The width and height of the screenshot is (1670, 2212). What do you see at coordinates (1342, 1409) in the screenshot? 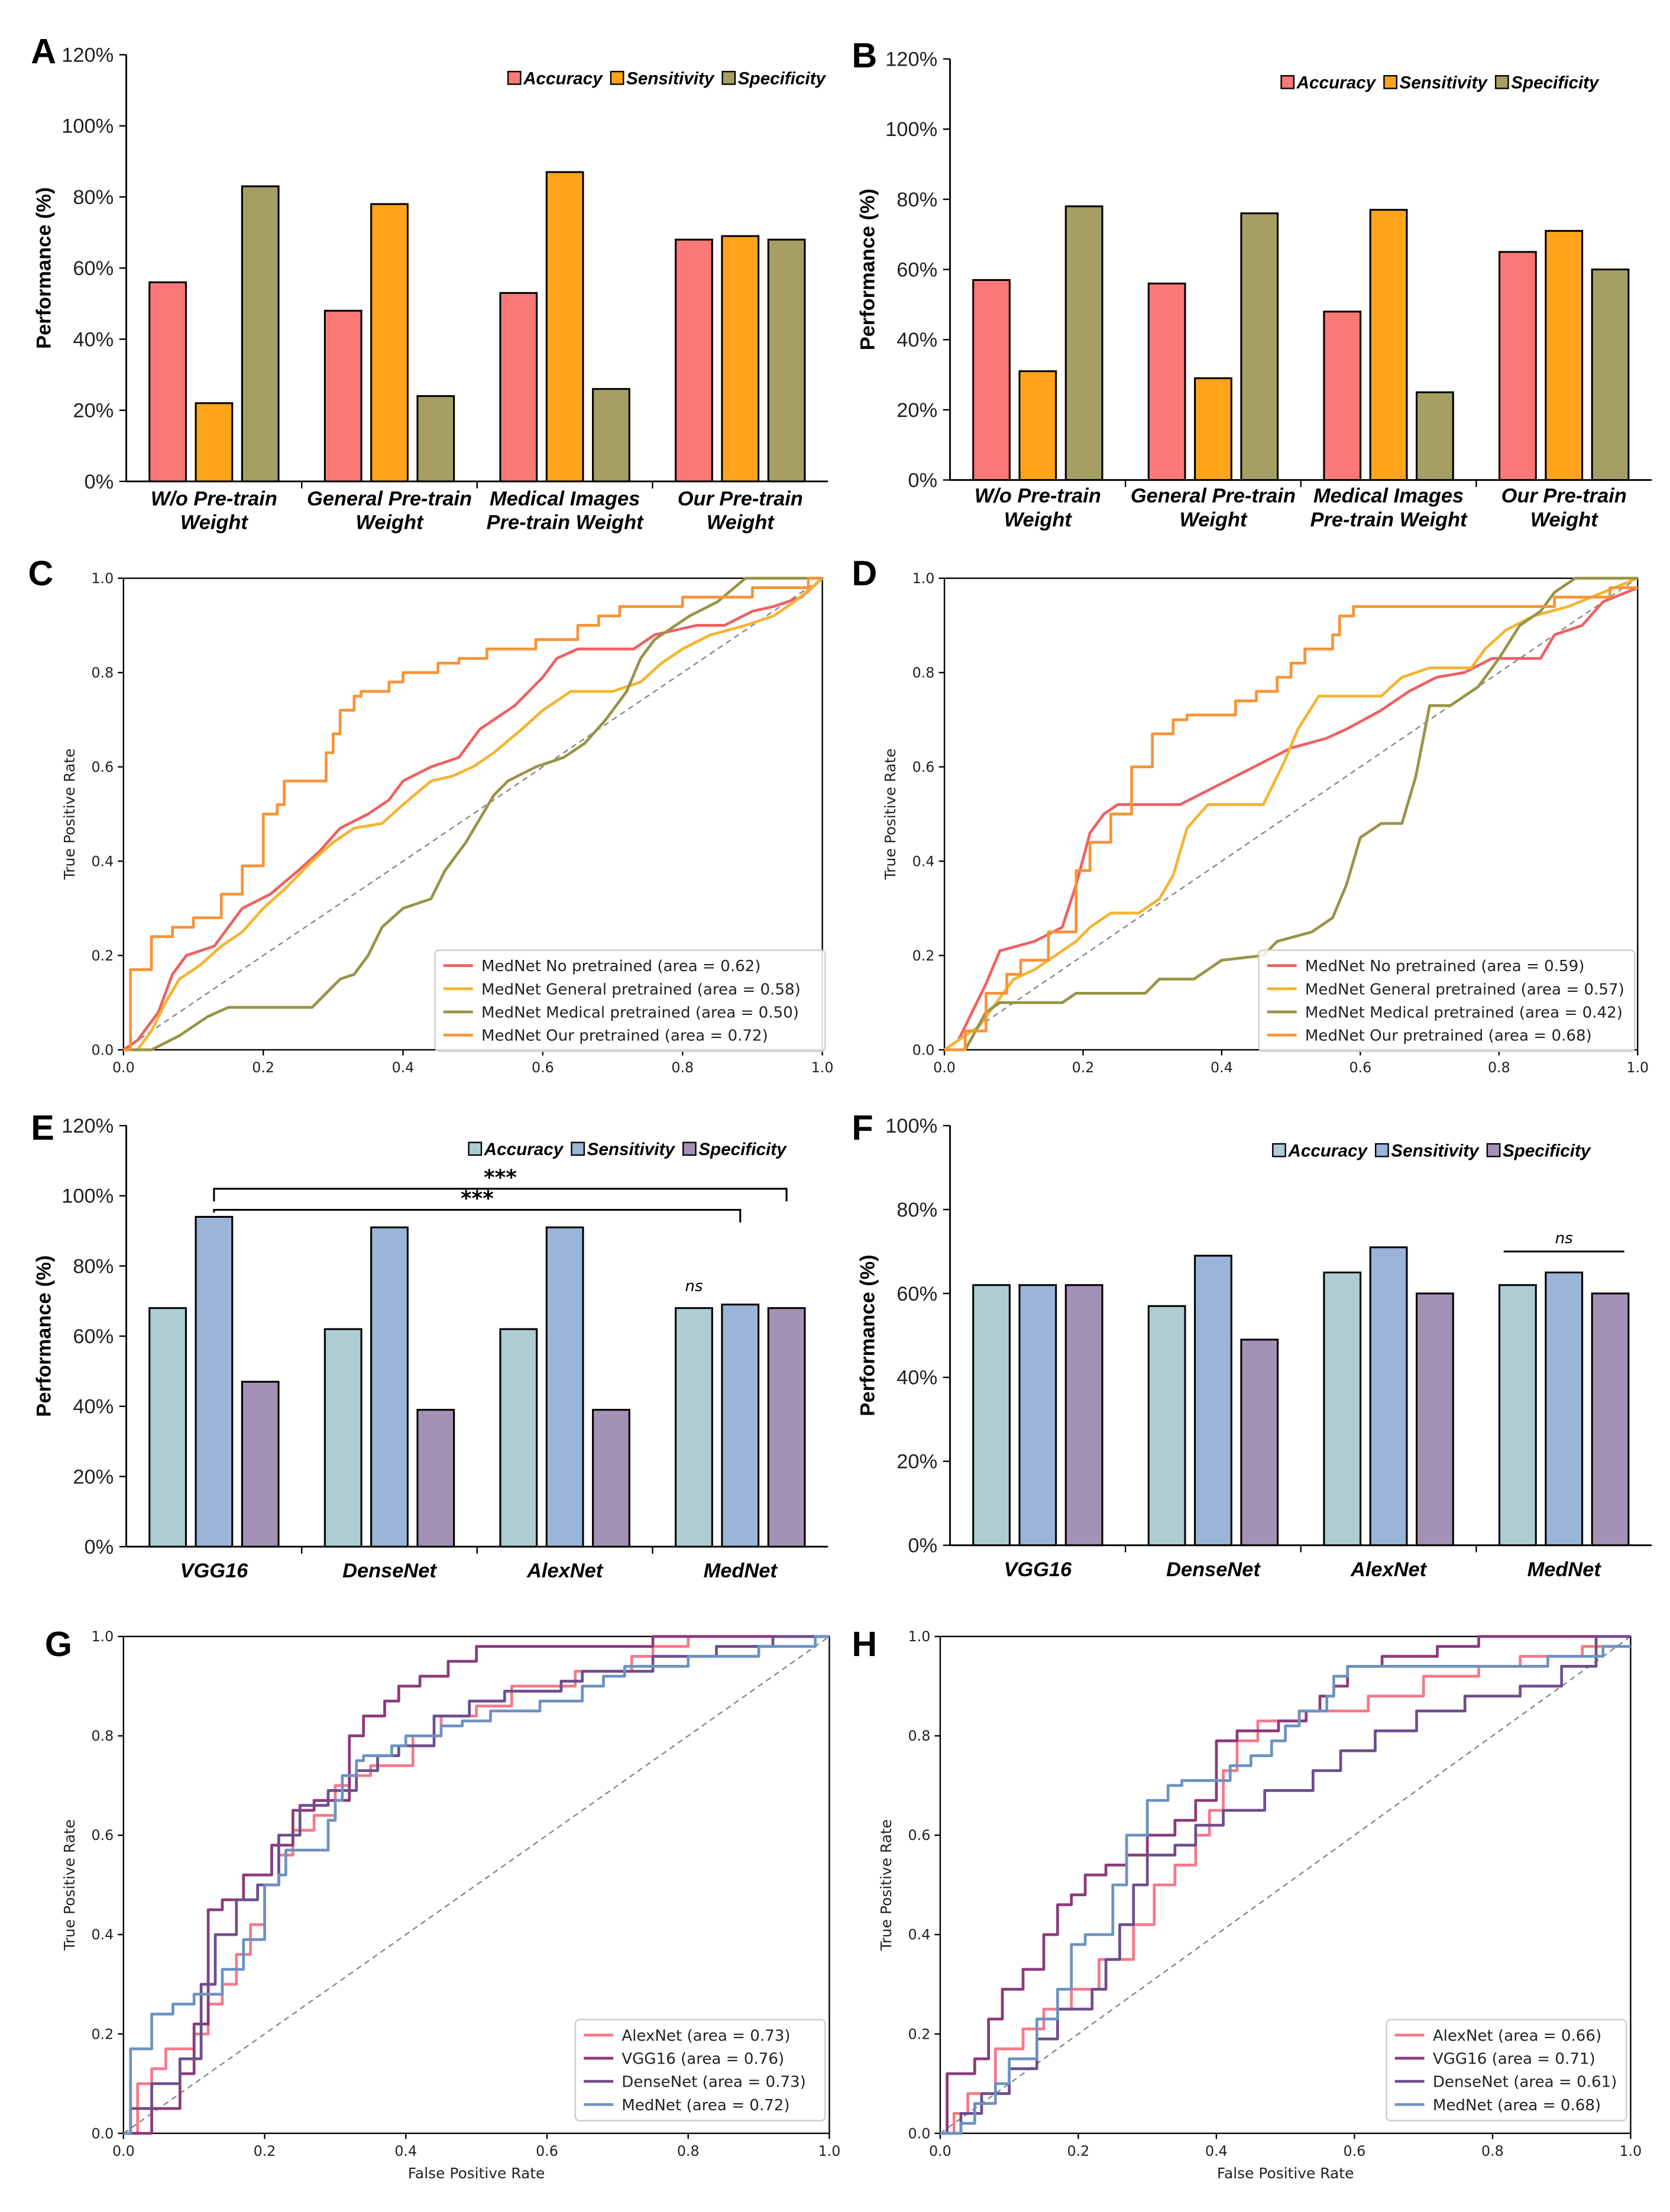
I see `bar-accuracy-alexnet` at bounding box center [1342, 1409].